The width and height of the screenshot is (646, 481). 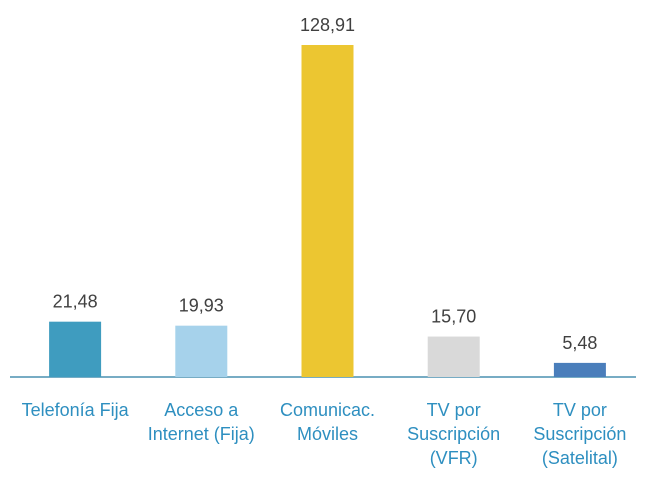 What do you see at coordinates (327, 422) in the screenshot?
I see `x-tick-label: Comunicac. Móviles` at bounding box center [327, 422].